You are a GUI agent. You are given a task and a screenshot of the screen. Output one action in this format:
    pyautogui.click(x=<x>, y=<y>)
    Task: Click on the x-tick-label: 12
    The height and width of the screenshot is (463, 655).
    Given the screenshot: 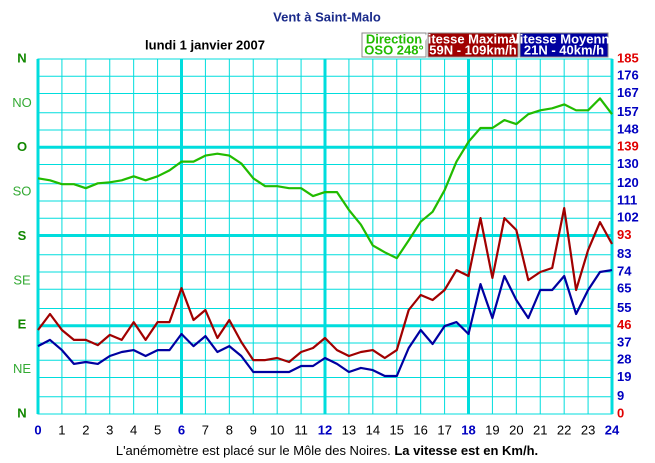 What is the action you would take?
    pyautogui.click(x=325, y=429)
    